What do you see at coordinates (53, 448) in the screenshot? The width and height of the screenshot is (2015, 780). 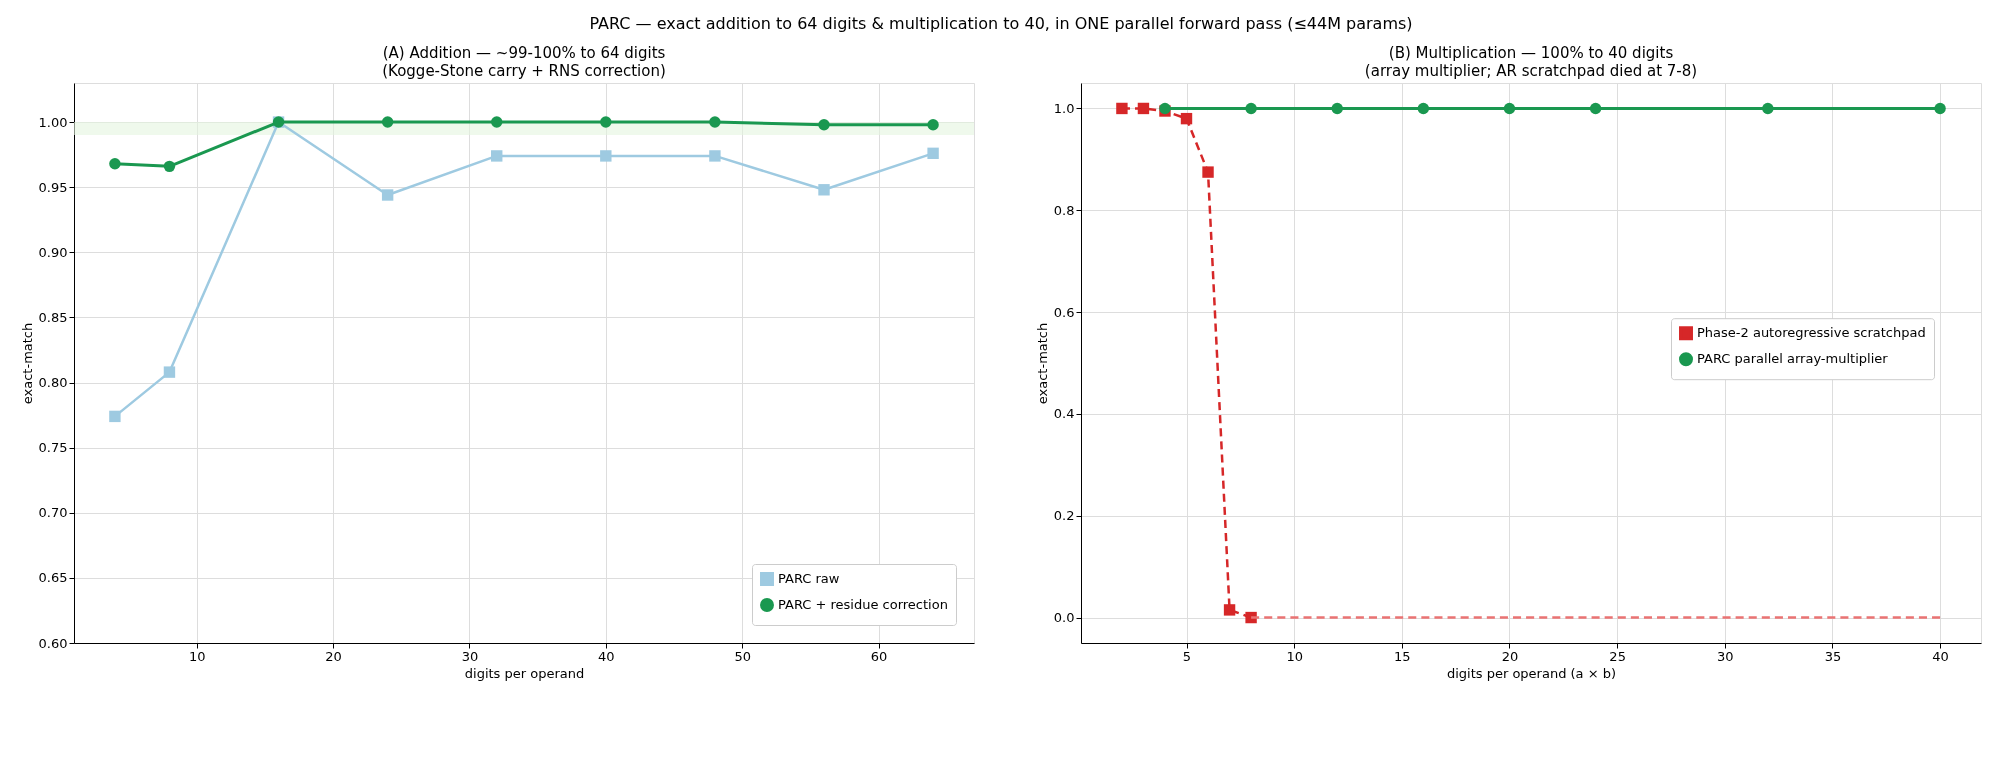 I see `y-tick-label: 0.75` at bounding box center [53, 448].